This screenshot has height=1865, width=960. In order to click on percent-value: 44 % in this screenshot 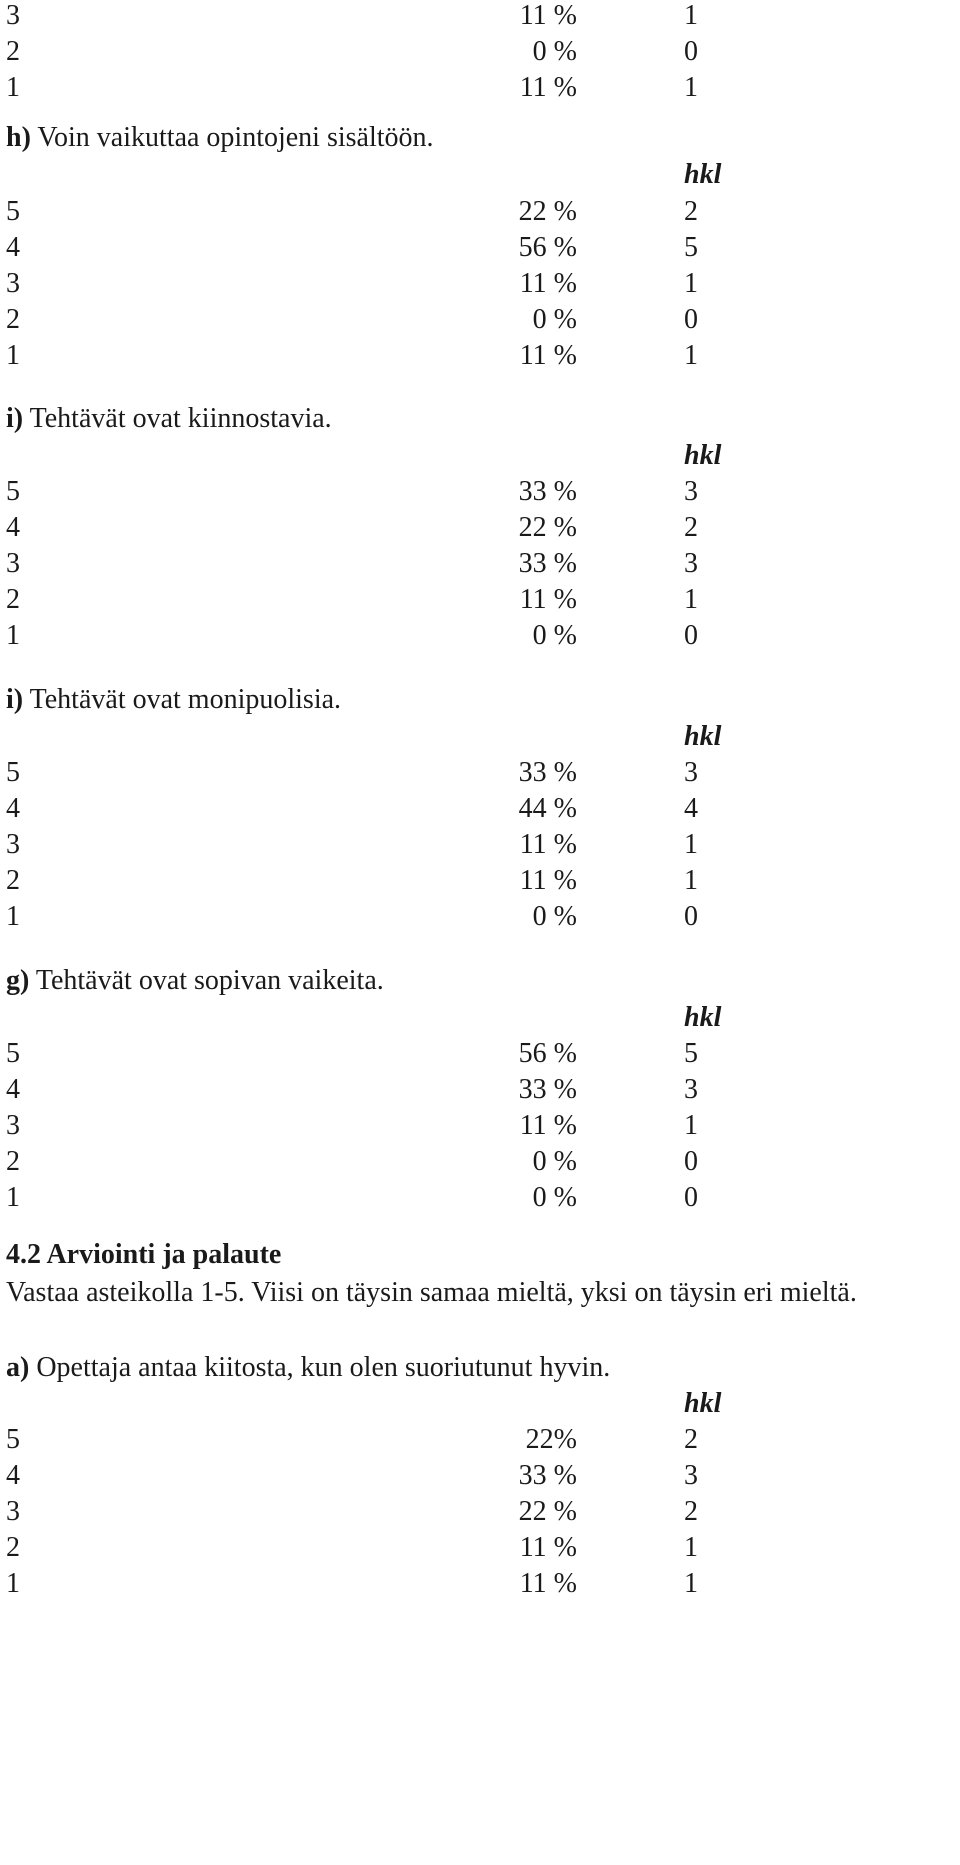, I will do `click(547, 808)`.